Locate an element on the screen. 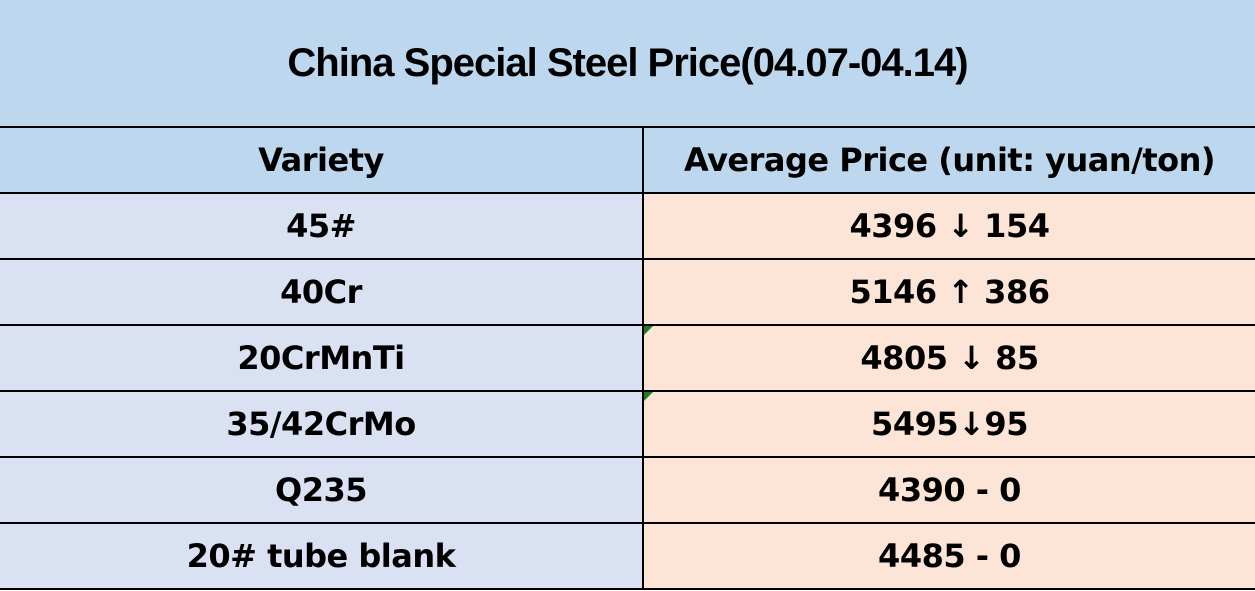 The width and height of the screenshot is (1255, 591). price-value: 5495↓95 is located at coordinates (949, 424).